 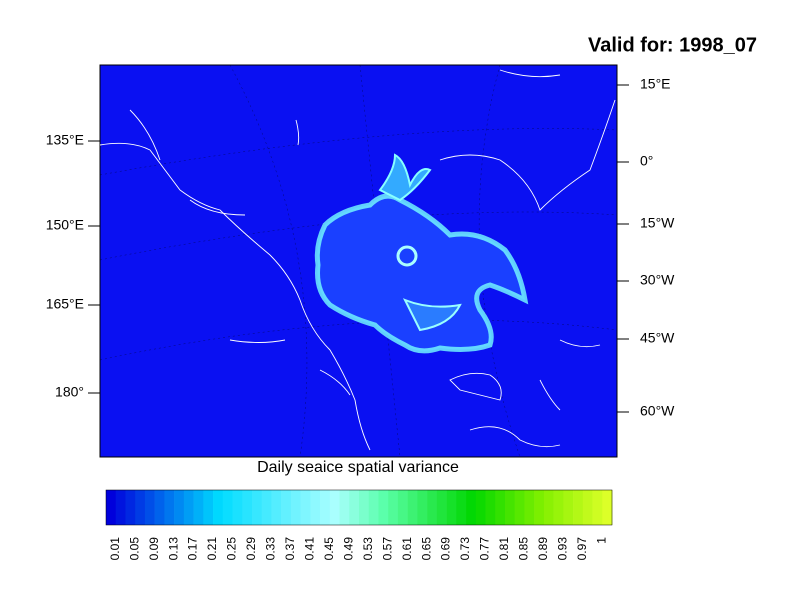 What do you see at coordinates (657, 338) in the screenshot?
I see `right-label: 45°W` at bounding box center [657, 338].